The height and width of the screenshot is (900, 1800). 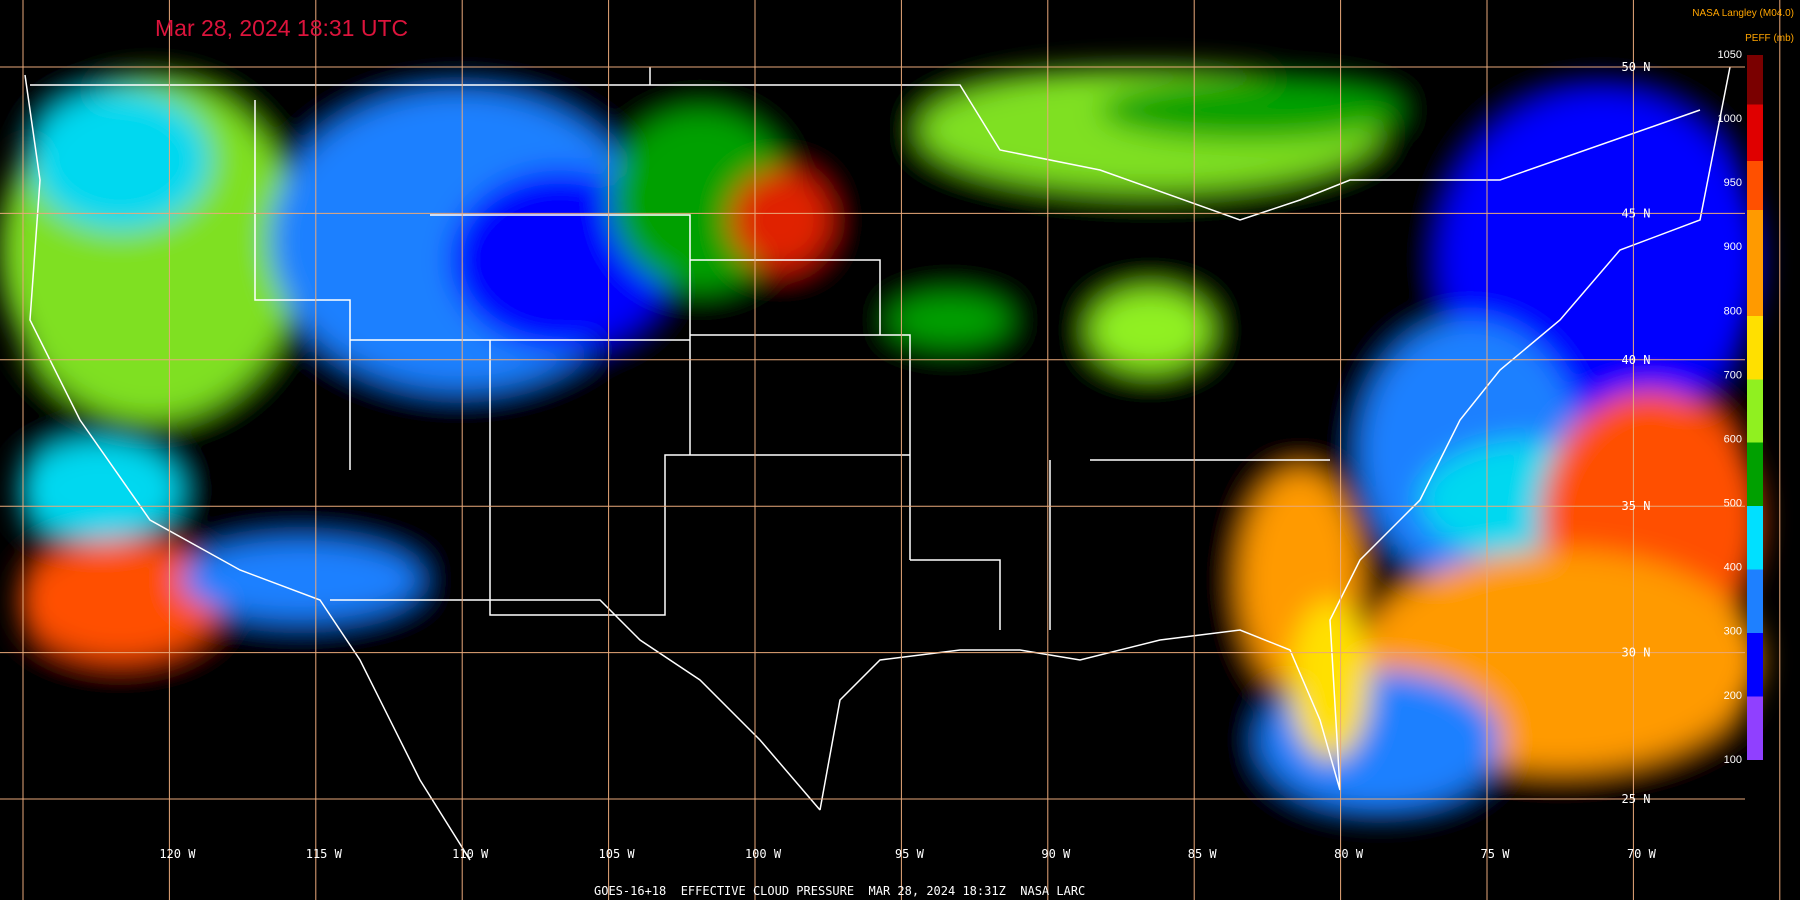 I want to click on lon-label: 80 W, so click(x=1349, y=854).